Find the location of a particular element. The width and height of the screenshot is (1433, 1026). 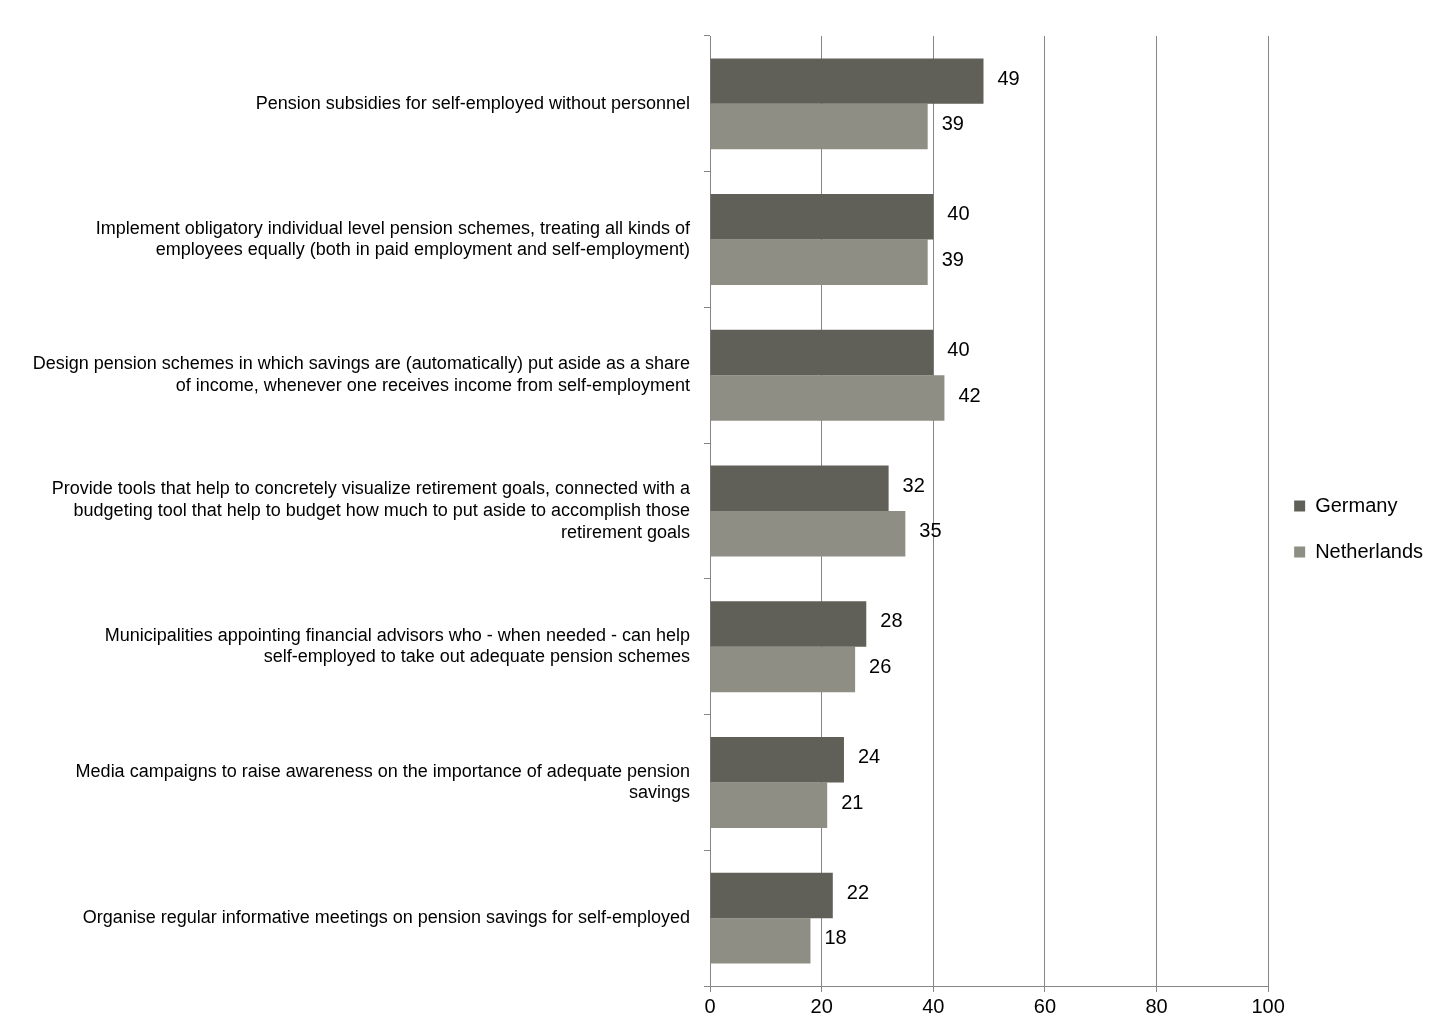

legend-label: Germany is located at coordinates (1356, 504).